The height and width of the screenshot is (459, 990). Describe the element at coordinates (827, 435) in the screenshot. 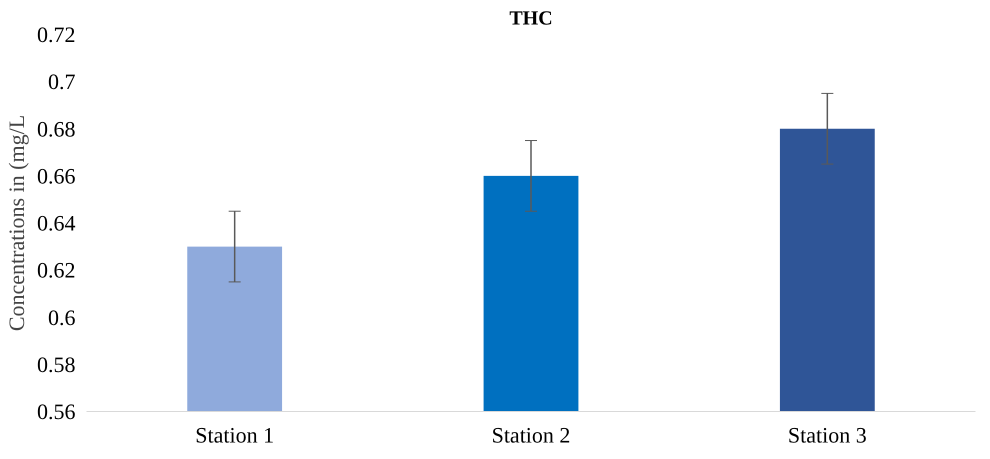

I see `x-tick-label: Station 3` at that location.